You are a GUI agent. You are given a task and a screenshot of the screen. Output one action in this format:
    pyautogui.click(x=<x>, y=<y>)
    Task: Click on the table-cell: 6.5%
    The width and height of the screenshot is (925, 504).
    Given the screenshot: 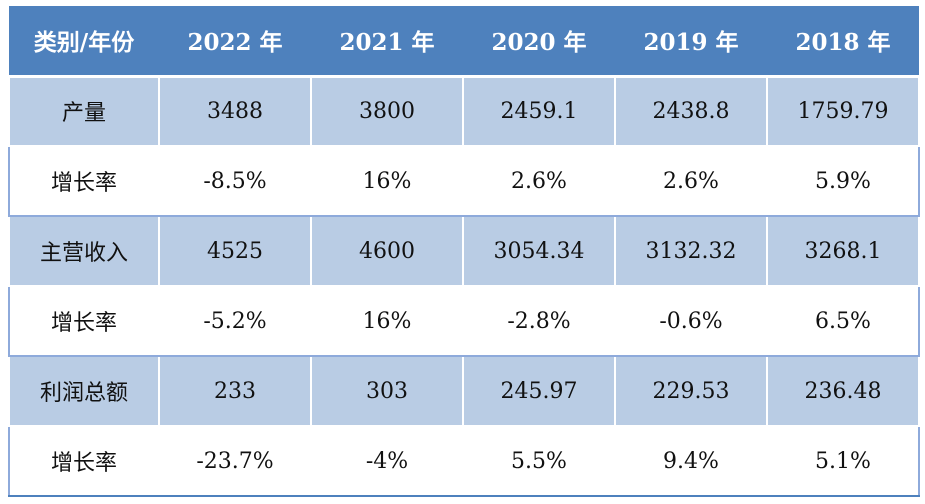 What is the action you would take?
    pyautogui.click(x=843, y=321)
    